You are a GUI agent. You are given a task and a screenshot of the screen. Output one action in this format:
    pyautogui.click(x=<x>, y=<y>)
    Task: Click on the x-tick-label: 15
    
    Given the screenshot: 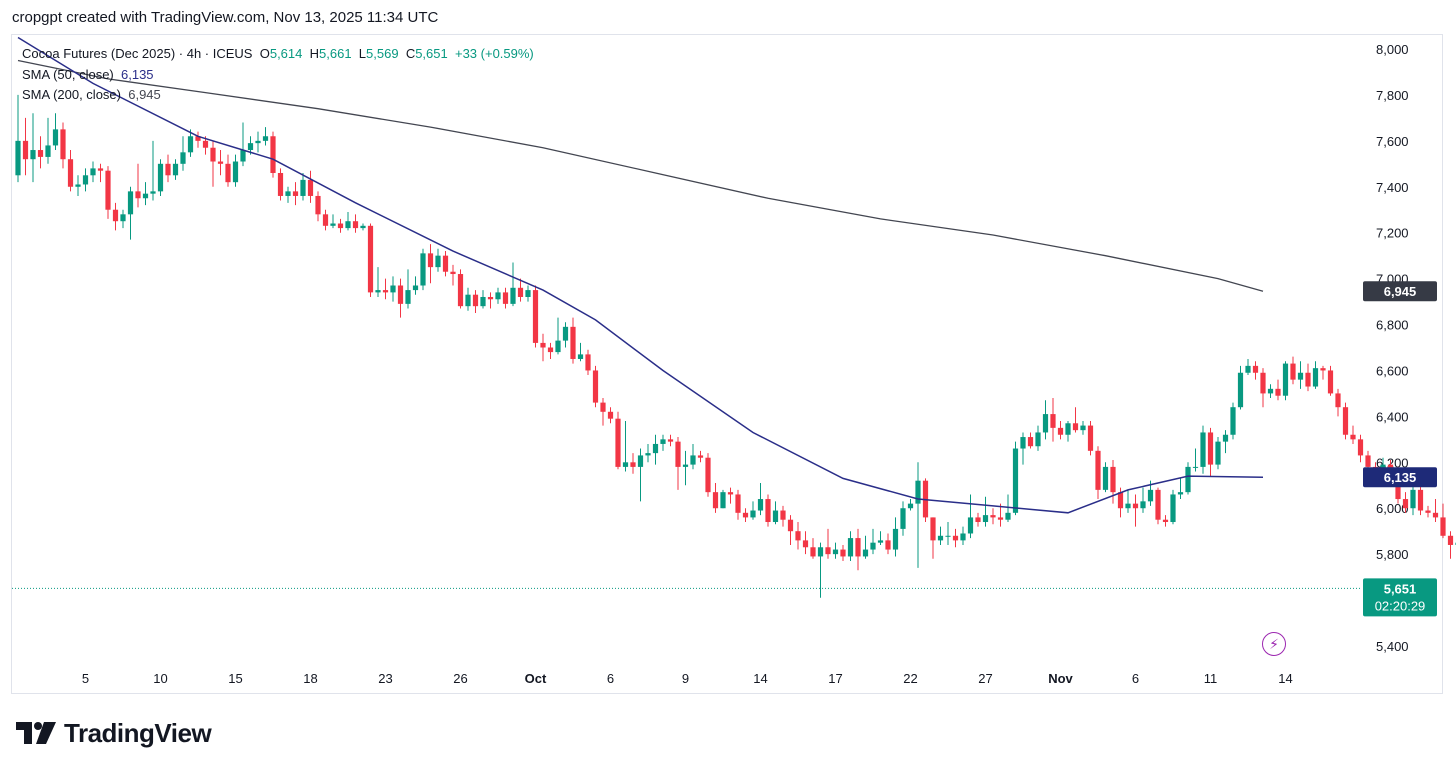 What is the action you would take?
    pyautogui.click(x=235, y=678)
    